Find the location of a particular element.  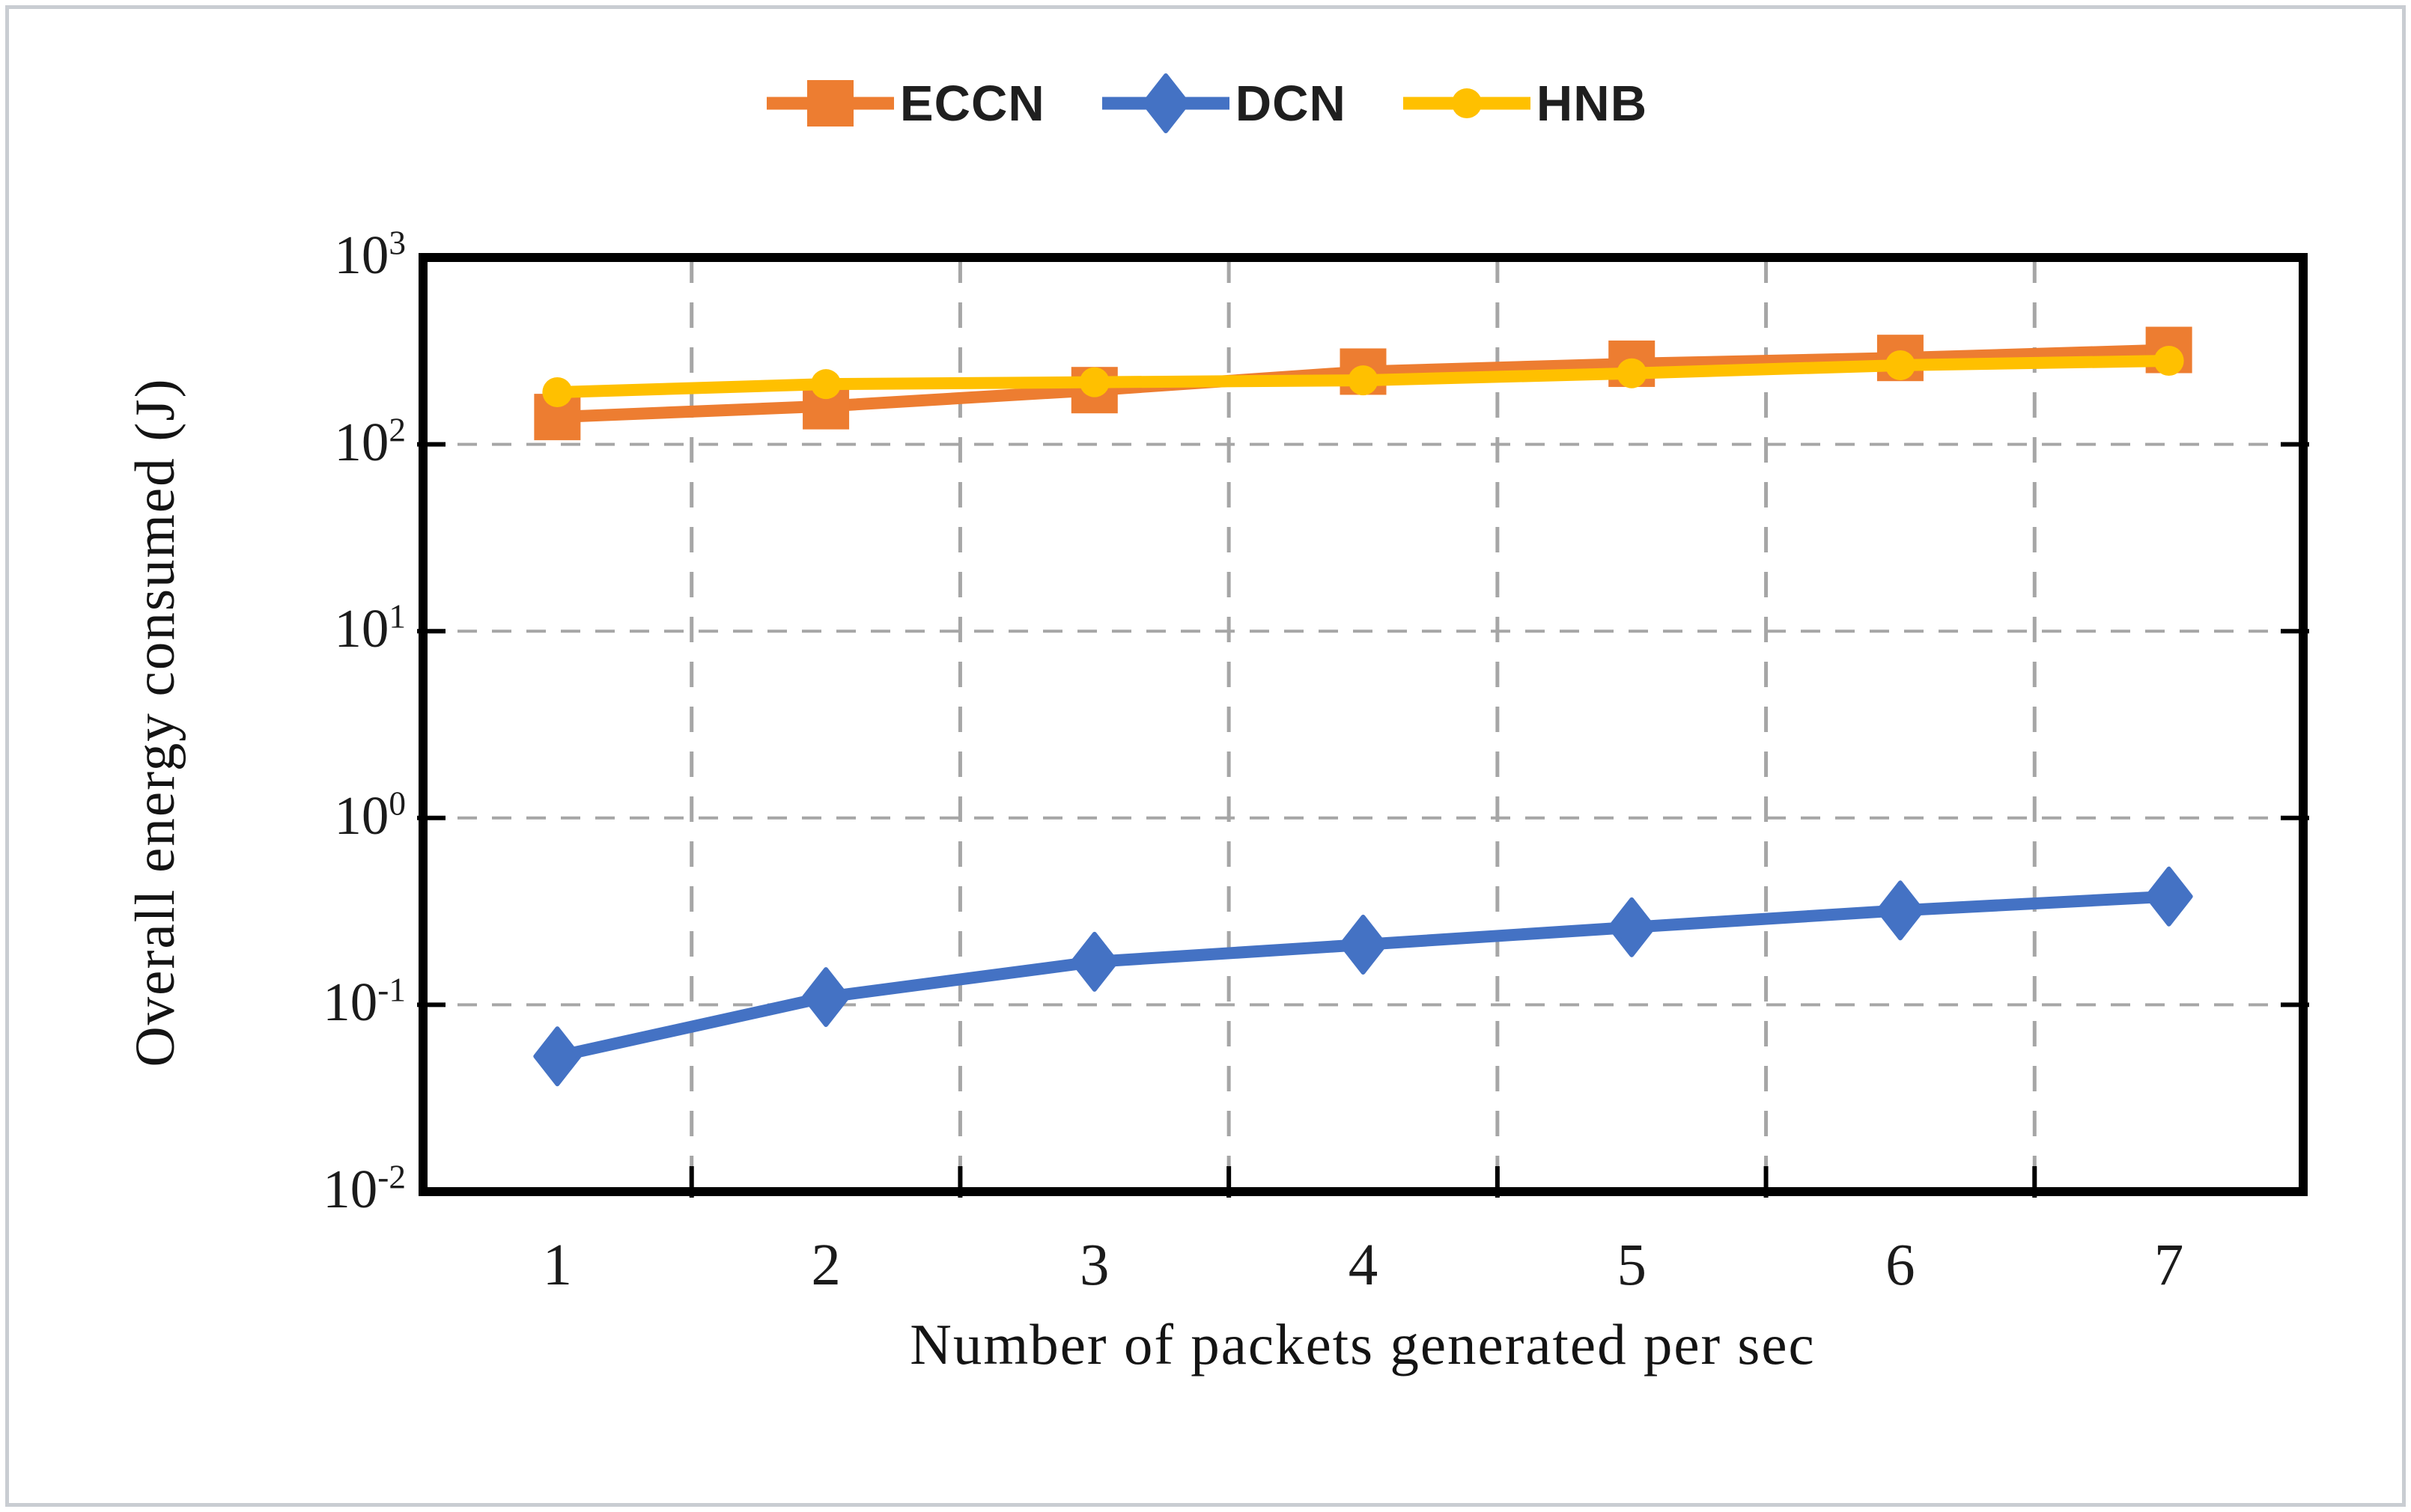

series-DCN is located at coordinates (1363, 977).